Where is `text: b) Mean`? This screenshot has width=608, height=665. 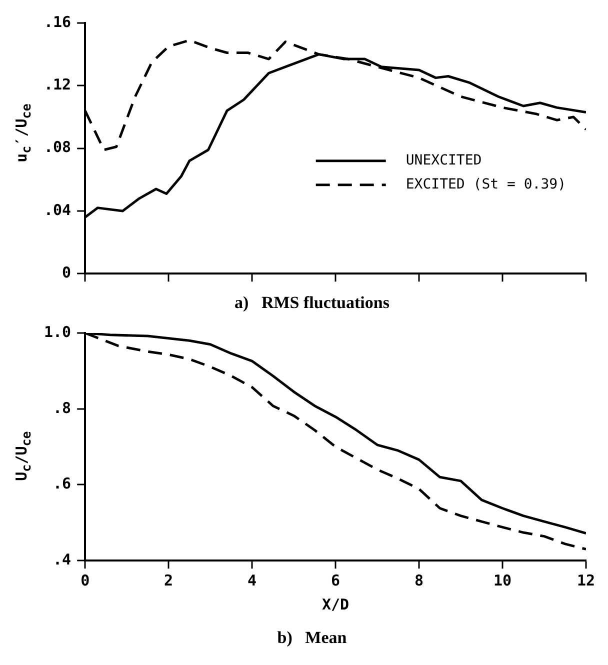 text: b) Mean is located at coordinates (312, 638).